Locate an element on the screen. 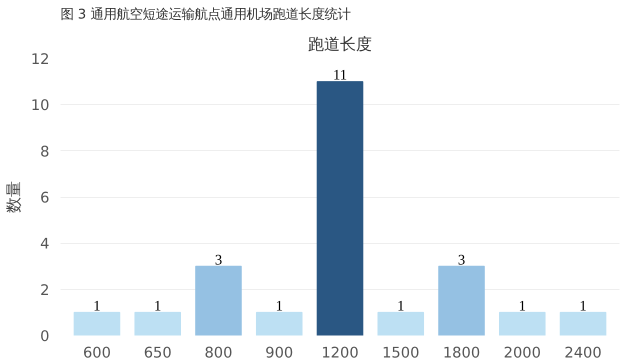 The width and height of the screenshot is (624, 360). data-label: 11 is located at coordinates (340, 76).